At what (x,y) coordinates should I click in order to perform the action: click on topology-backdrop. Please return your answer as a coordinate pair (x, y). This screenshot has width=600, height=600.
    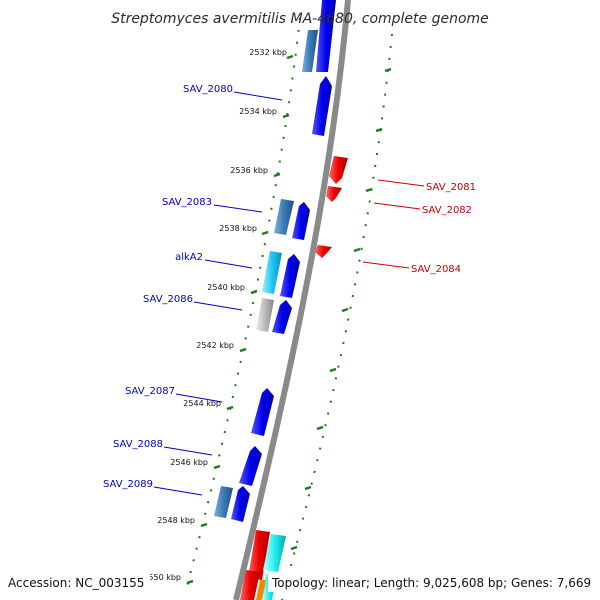
    Looking at the image, I should click on (432, 582).